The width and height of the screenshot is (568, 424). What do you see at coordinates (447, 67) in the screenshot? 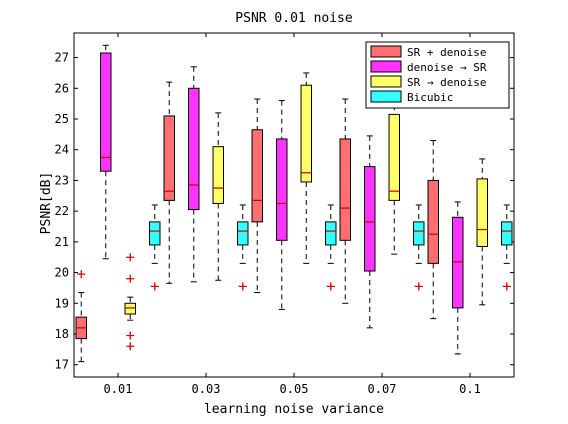
I see `legend-label: denoise → SR` at bounding box center [447, 67].